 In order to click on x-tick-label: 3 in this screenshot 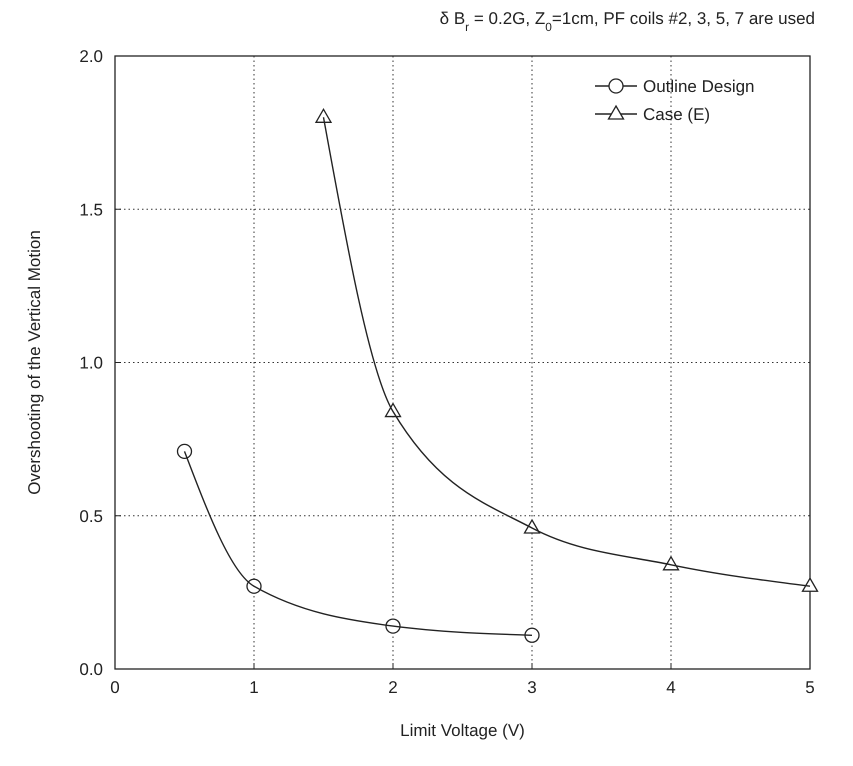, I will do `click(532, 687)`.